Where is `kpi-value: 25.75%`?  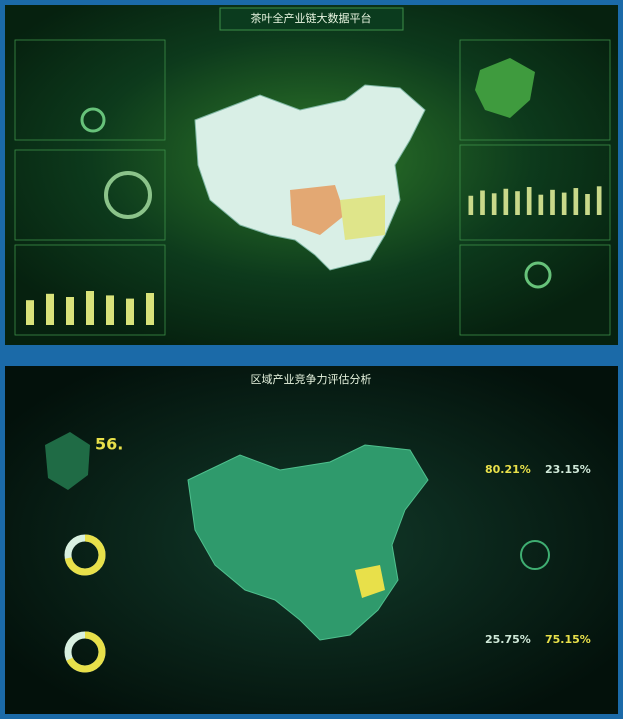
kpi-value: 25.75% is located at coordinates (508, 639).